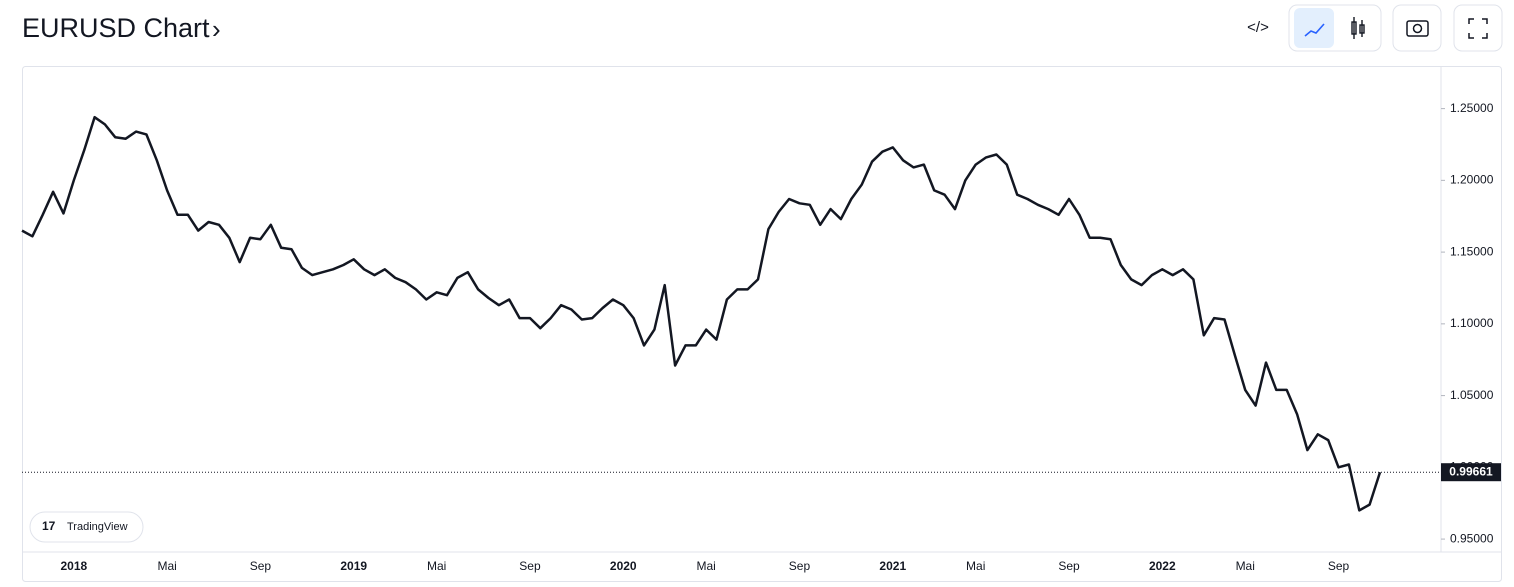 The image size is (1514, 587). Describe the element at coordinates (1472, 108) in the screenshot. I see `y-tick-label: 1.25000` at that location.